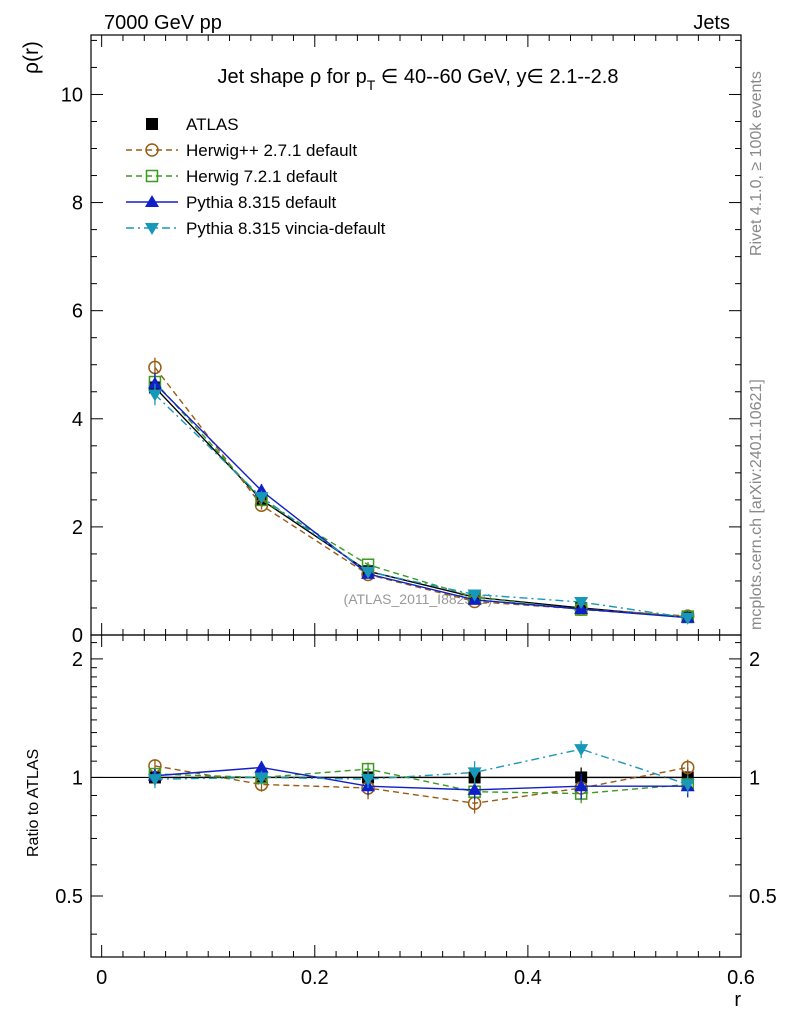 The width and height of the screenshot is (786, 1024). Describe the element at coordinates (756, 163) in the screenshot. I see `rivet-version-label: Rivet 4.1.0, ≥ 100k events` at that location.